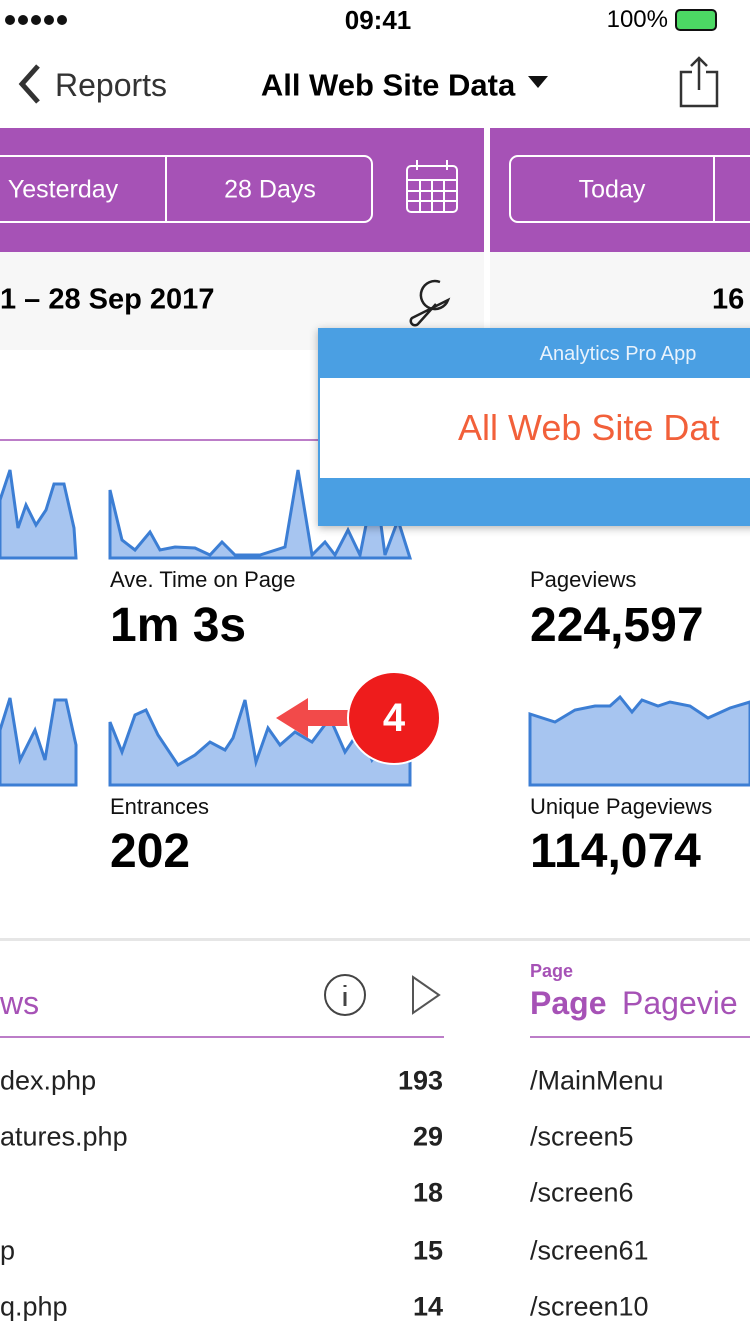 This screenshot has height=1334, width=750. What do you see at coordinates (378, 20) in the screenshot?
I see `clock: 09:41` at bounding box center [378, 20].